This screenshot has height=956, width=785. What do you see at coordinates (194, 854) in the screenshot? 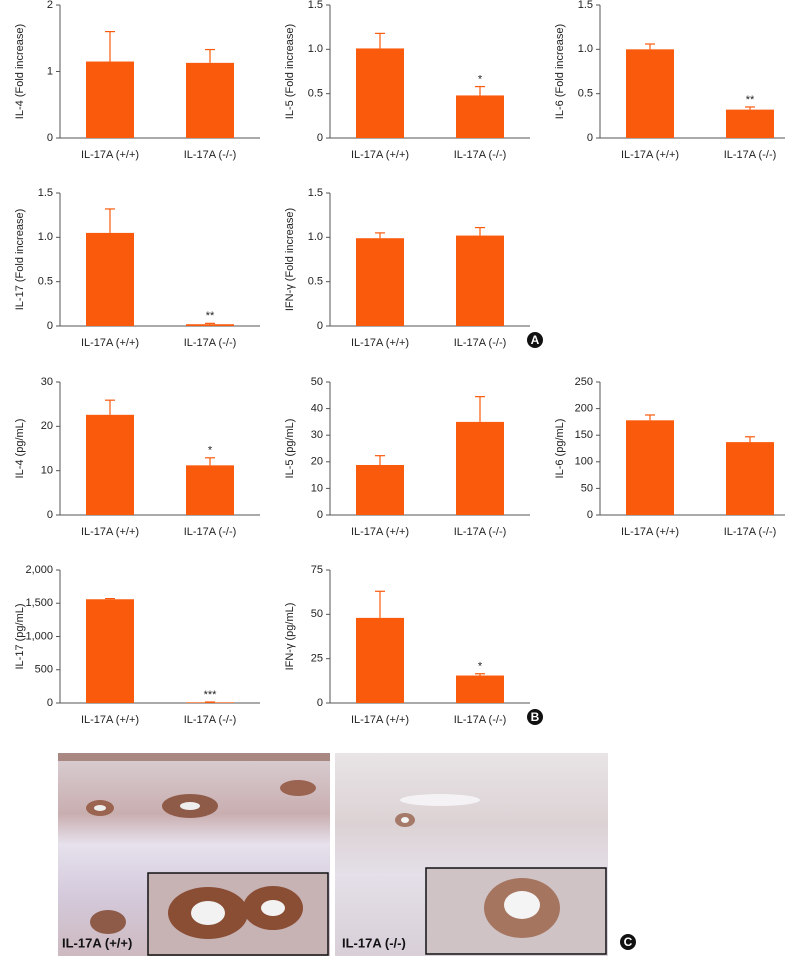
I see `histology-left` at bounding box center [194, 854].